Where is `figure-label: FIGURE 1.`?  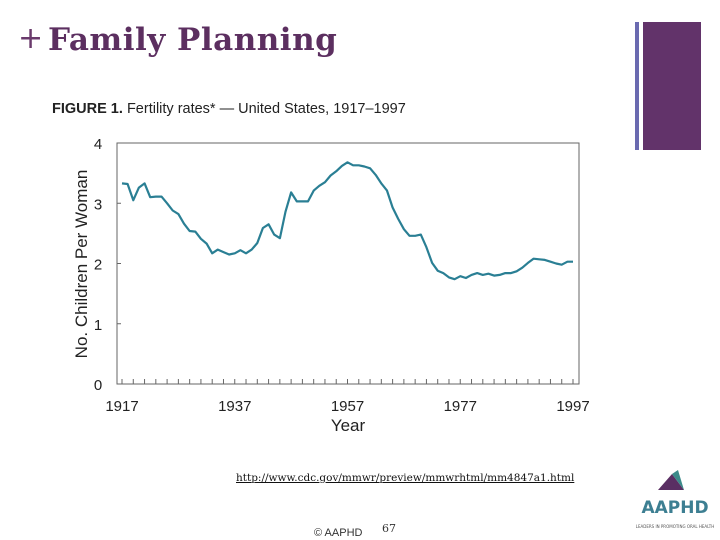
figure-label: FIGURE 1. is located at coordinates (87, 109).